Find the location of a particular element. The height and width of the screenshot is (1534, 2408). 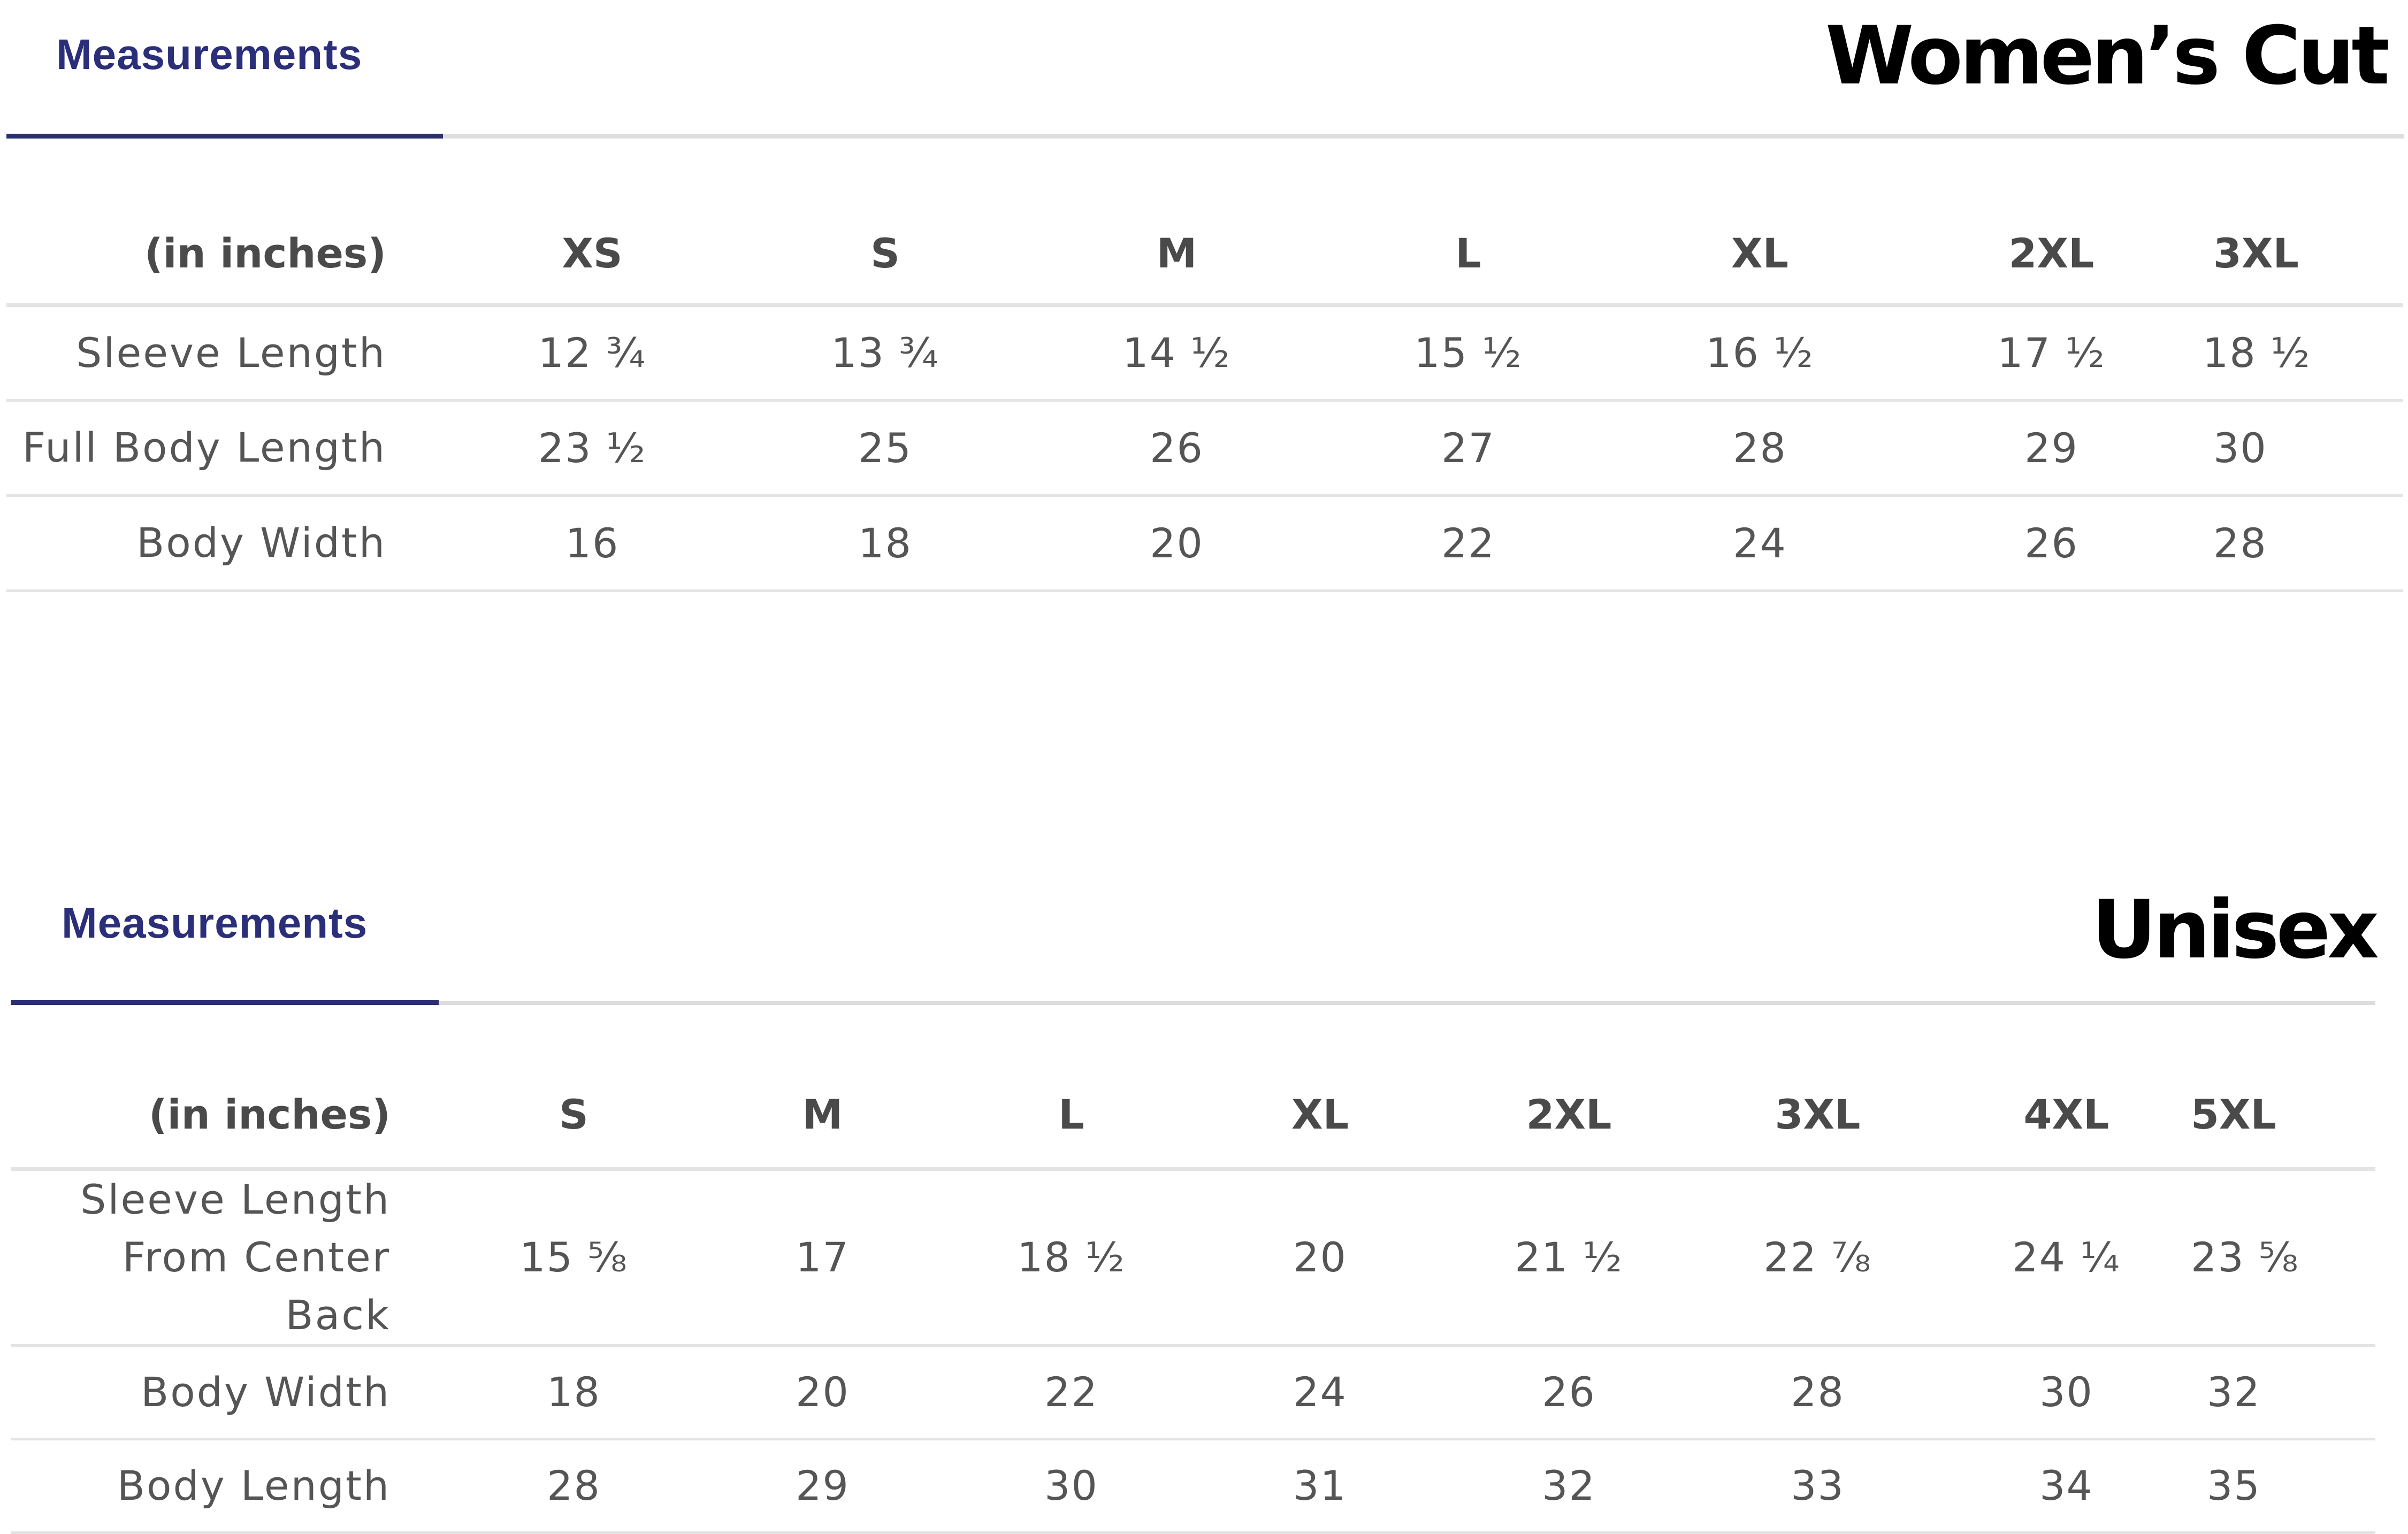

table-cell: 17 is located at coordinates (822, 1258).